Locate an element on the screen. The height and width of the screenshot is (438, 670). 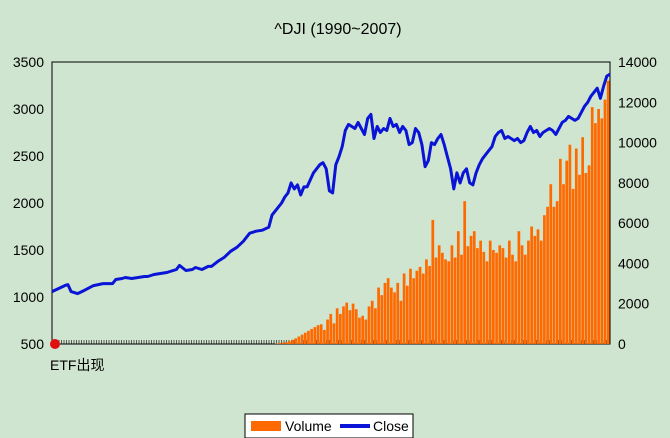
right-tick-label: 12000 is located at coordinates (637, 102).